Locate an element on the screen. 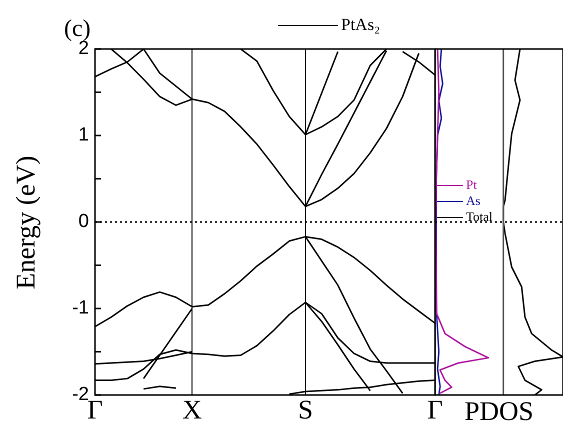  chart-title: (c) is located at coordinates (77, 29).